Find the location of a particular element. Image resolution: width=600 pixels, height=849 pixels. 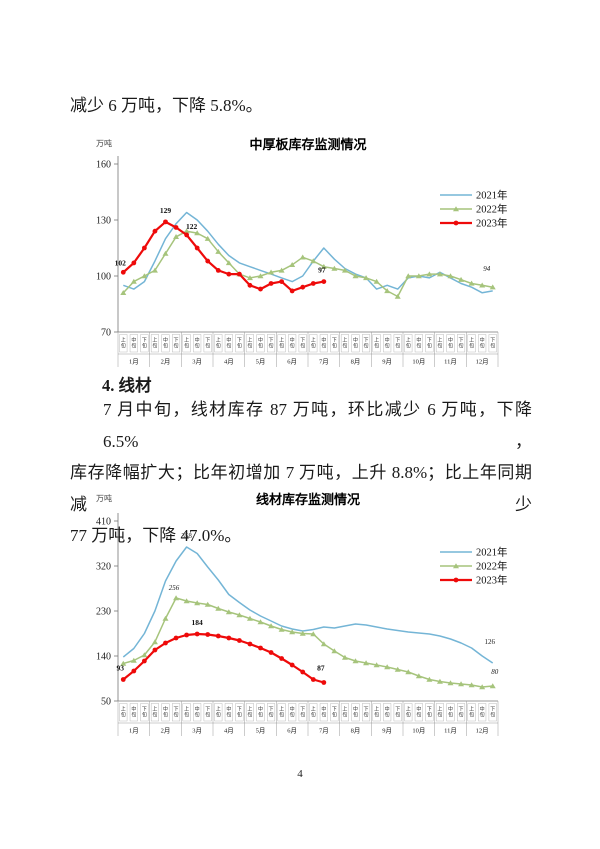

svg-text: 122 is located at coordinates (192, 226).